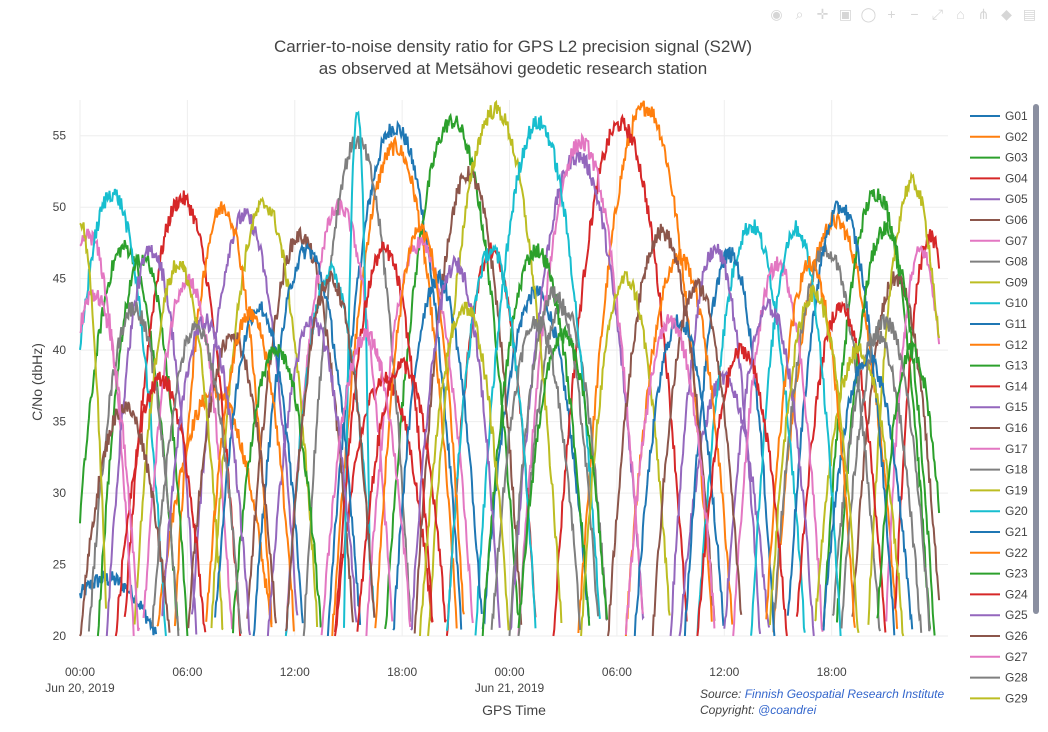  I want to click on series-line-G05, so click(244, 412).